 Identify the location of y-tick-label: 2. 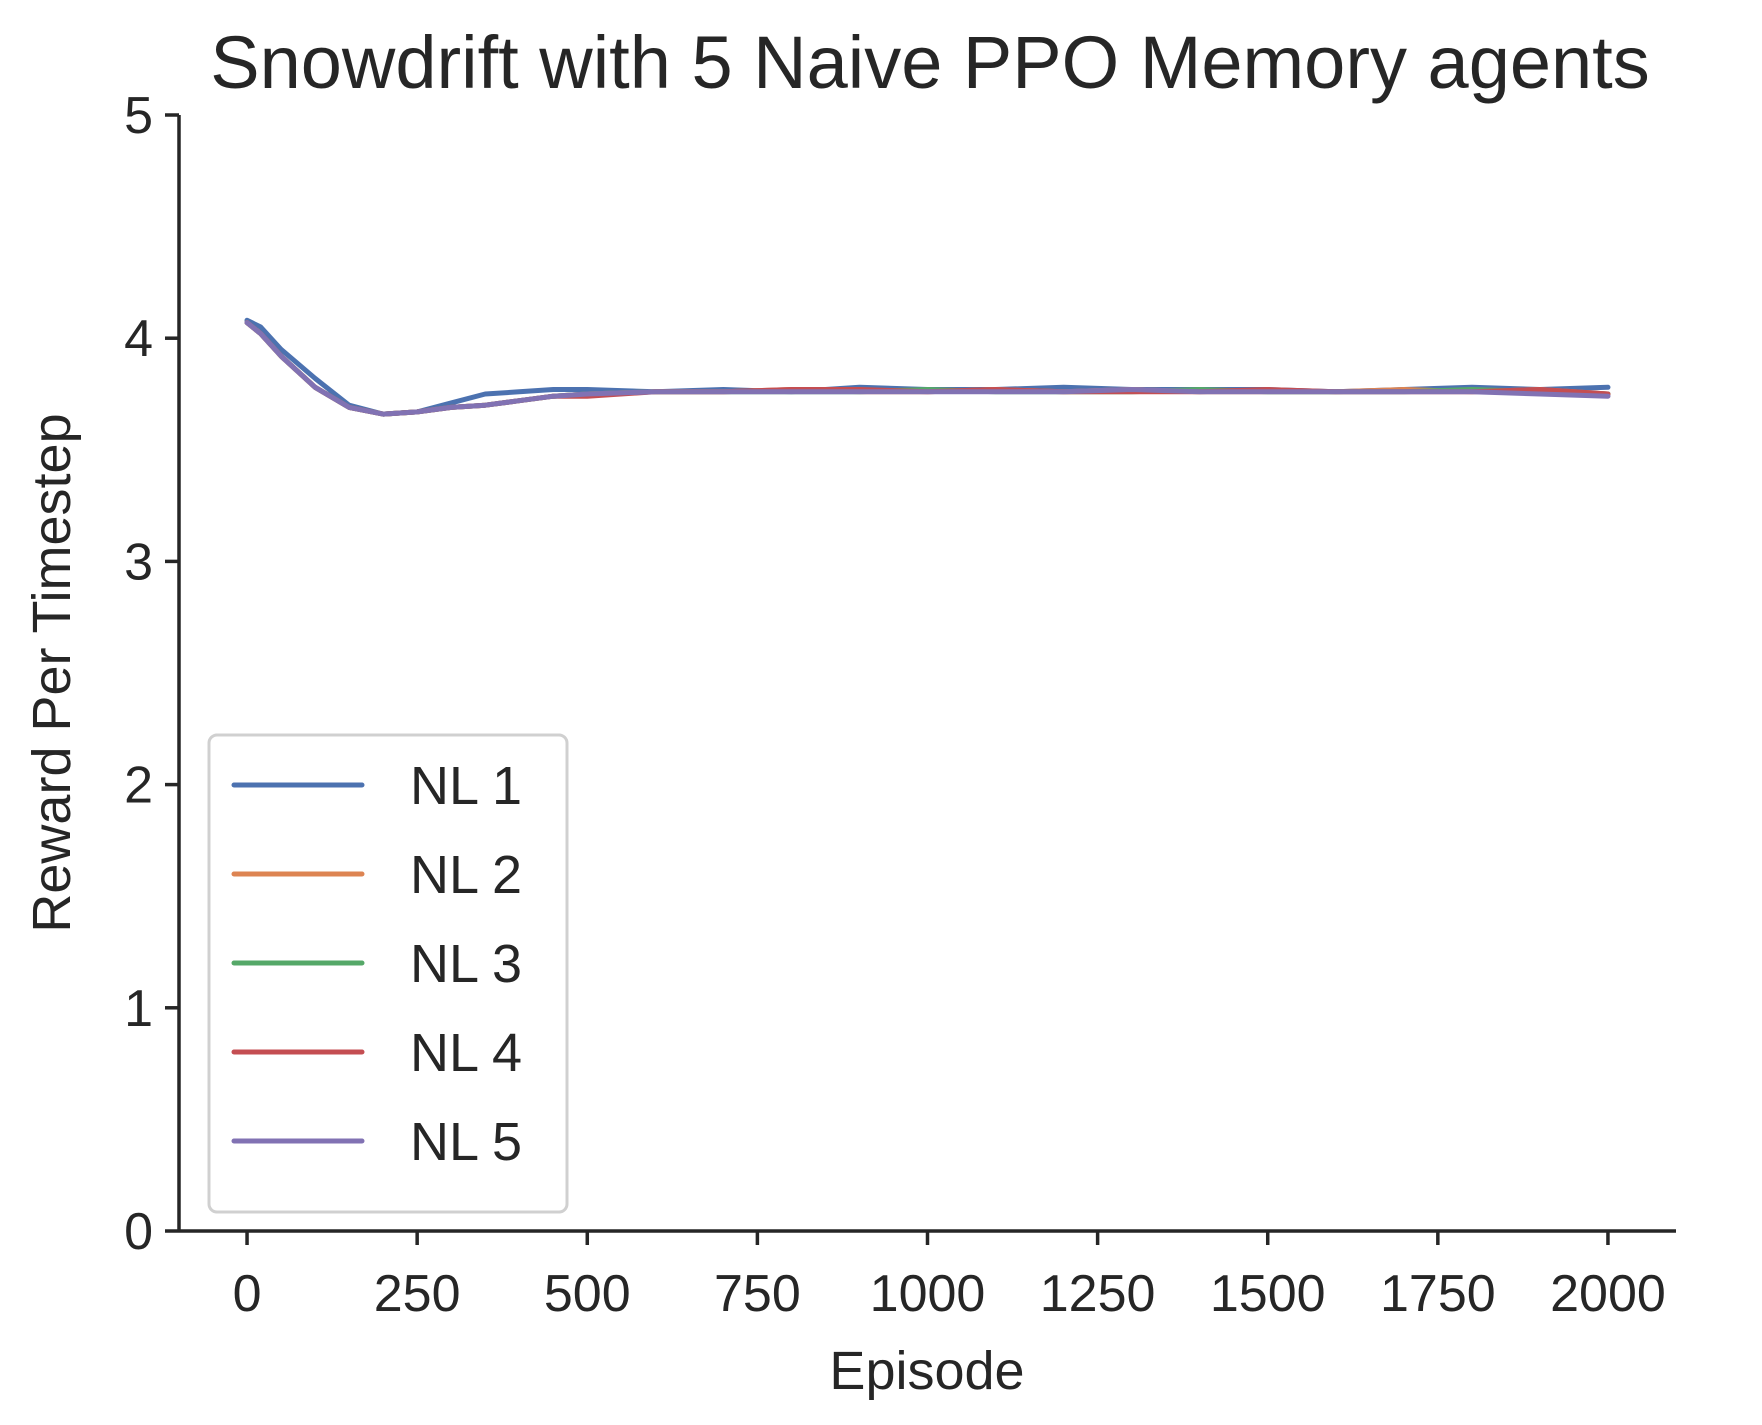
(138, 786).